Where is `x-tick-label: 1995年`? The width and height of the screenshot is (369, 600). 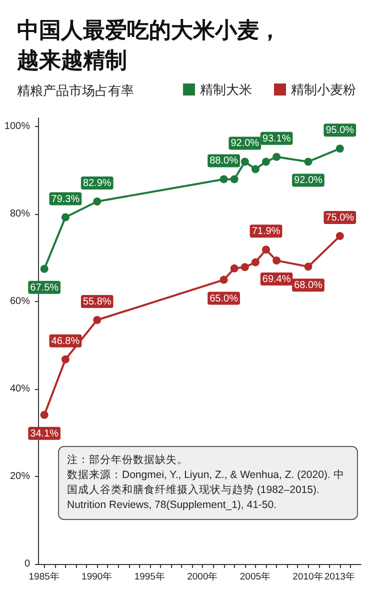
x-tick-label: 1995年 is located at coordinates (150, 576).